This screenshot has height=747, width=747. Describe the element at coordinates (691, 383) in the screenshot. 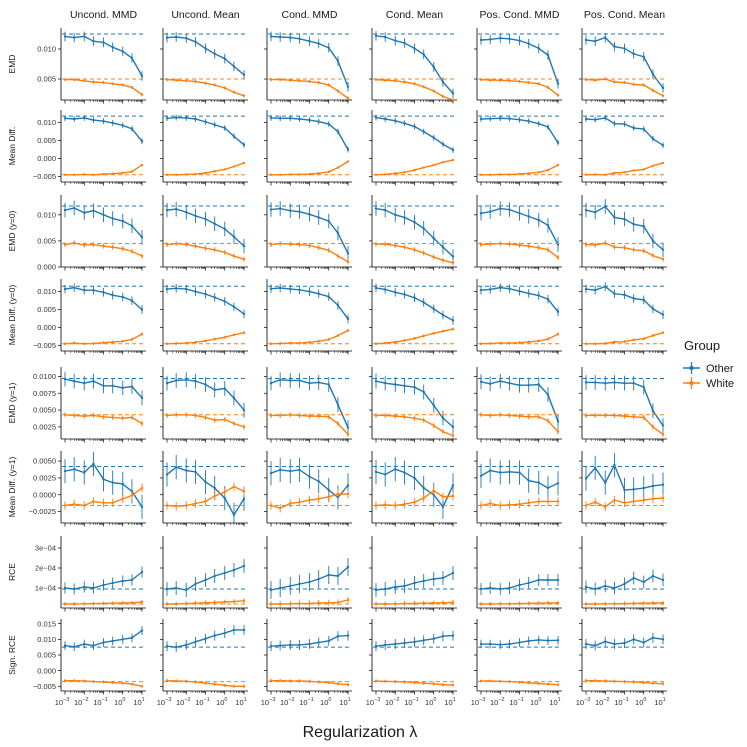

I see `legend-key-white` at that location.